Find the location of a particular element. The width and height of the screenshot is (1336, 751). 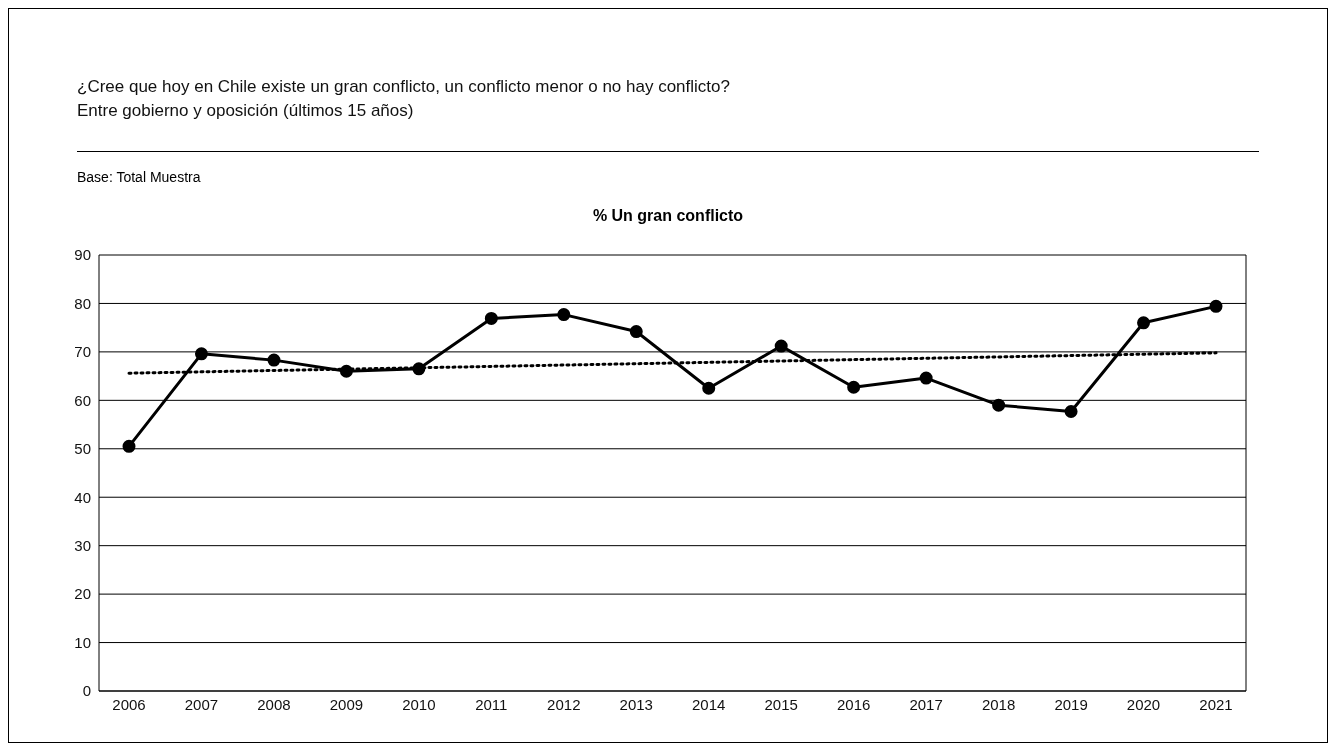

x-tick-label: 2012 is located at coordinates (564, 704).